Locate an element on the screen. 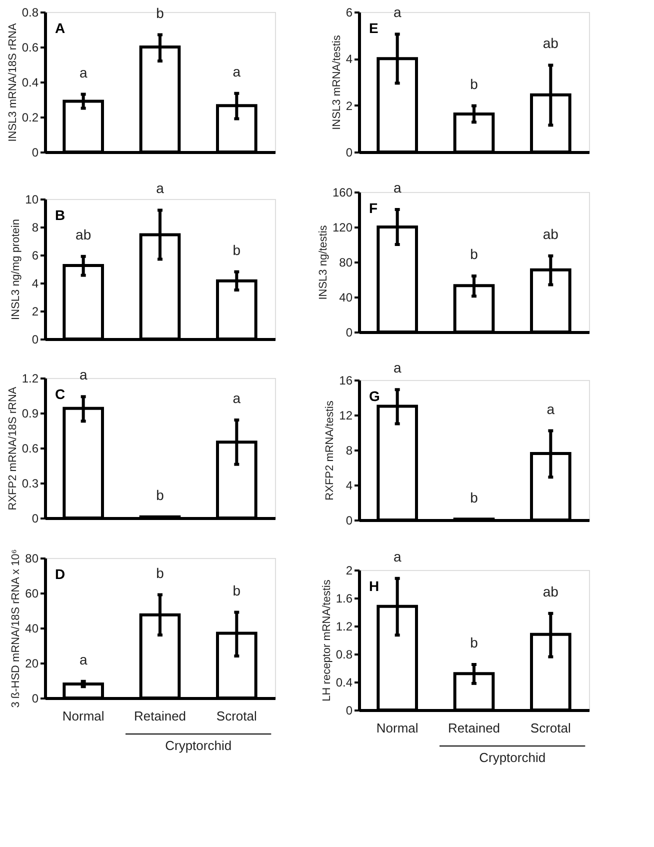 Image resolution: width=654 pixels, height=847 pixels. y-tick-label: 10 is located at coordinates (32, 199).